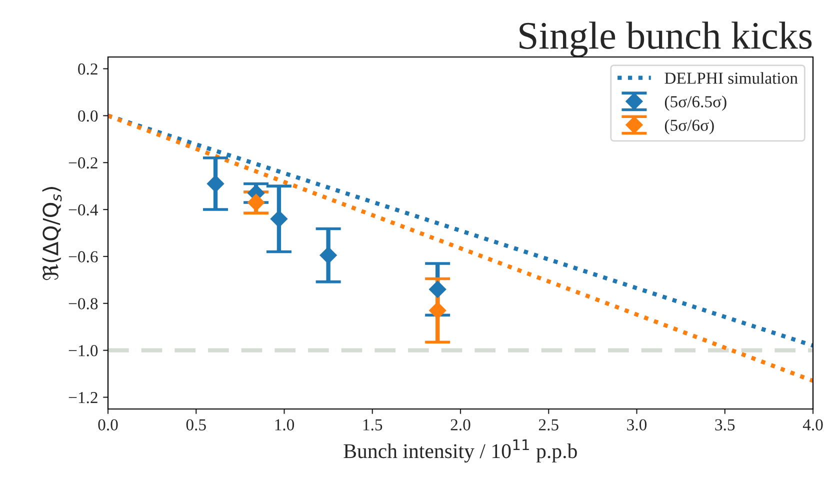 This screenshot has height=482, width=828. Describe the element at coordinates (83, 163) in the screenshot. I see `y-tick-label: −0.2` at that location.